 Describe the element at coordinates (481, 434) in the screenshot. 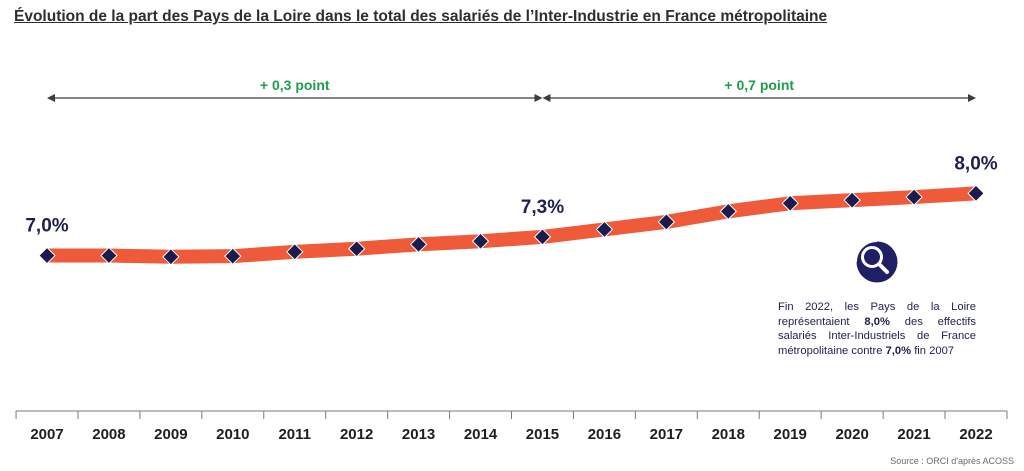

I see `x-tick-label-2014: 2014` at that location.